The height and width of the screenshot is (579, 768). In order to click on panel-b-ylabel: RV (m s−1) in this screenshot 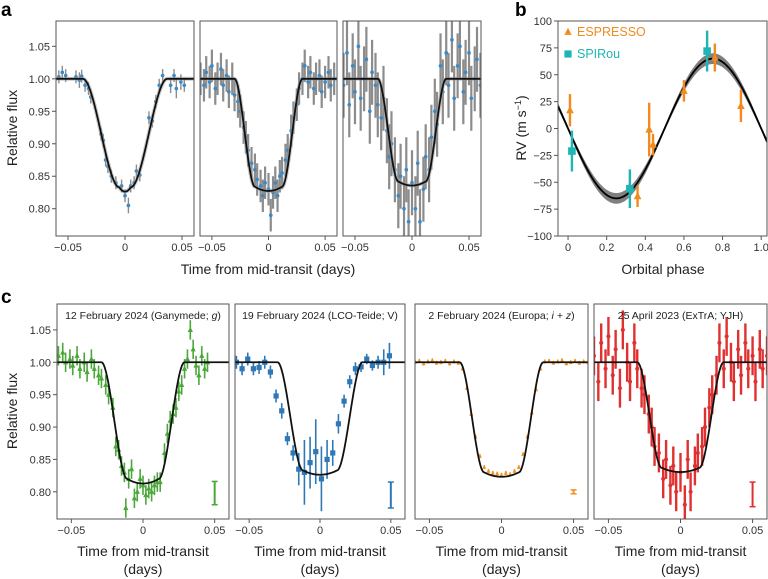, I will do `click(521, 127)`.